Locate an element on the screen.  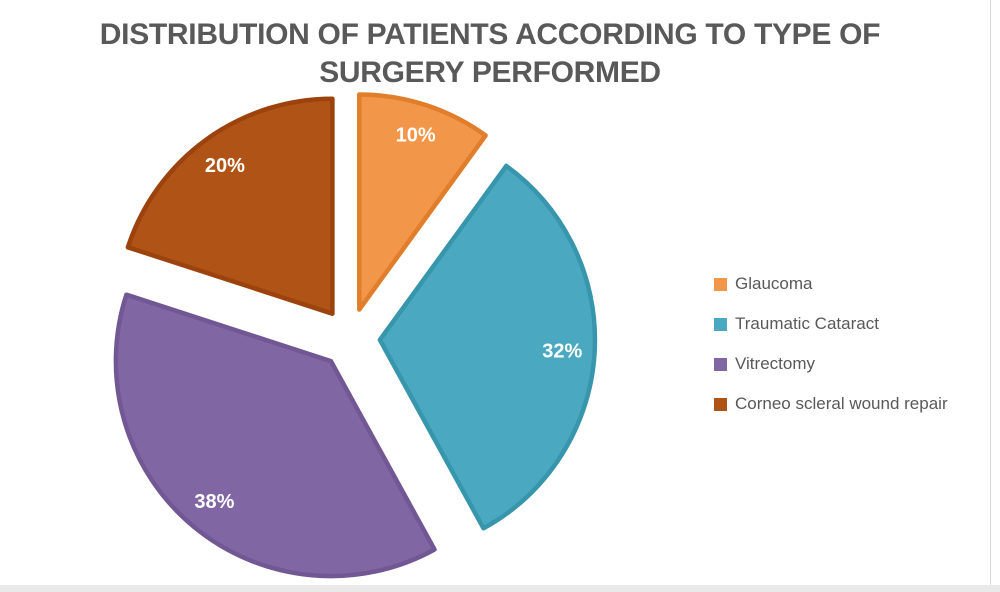
figure-right-border is located at coordinates (990, 296).